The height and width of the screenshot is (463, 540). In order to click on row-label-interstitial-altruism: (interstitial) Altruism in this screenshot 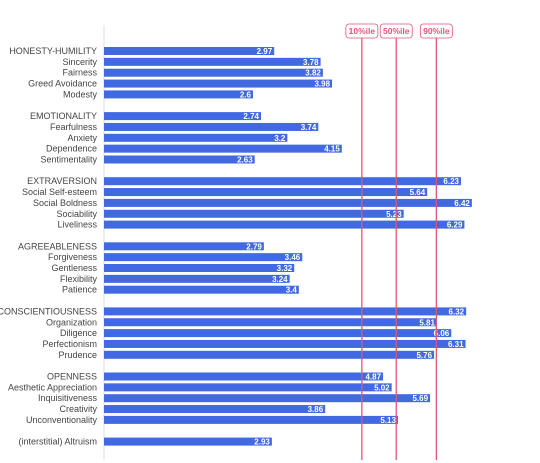, I will do `click(57, 442)`.